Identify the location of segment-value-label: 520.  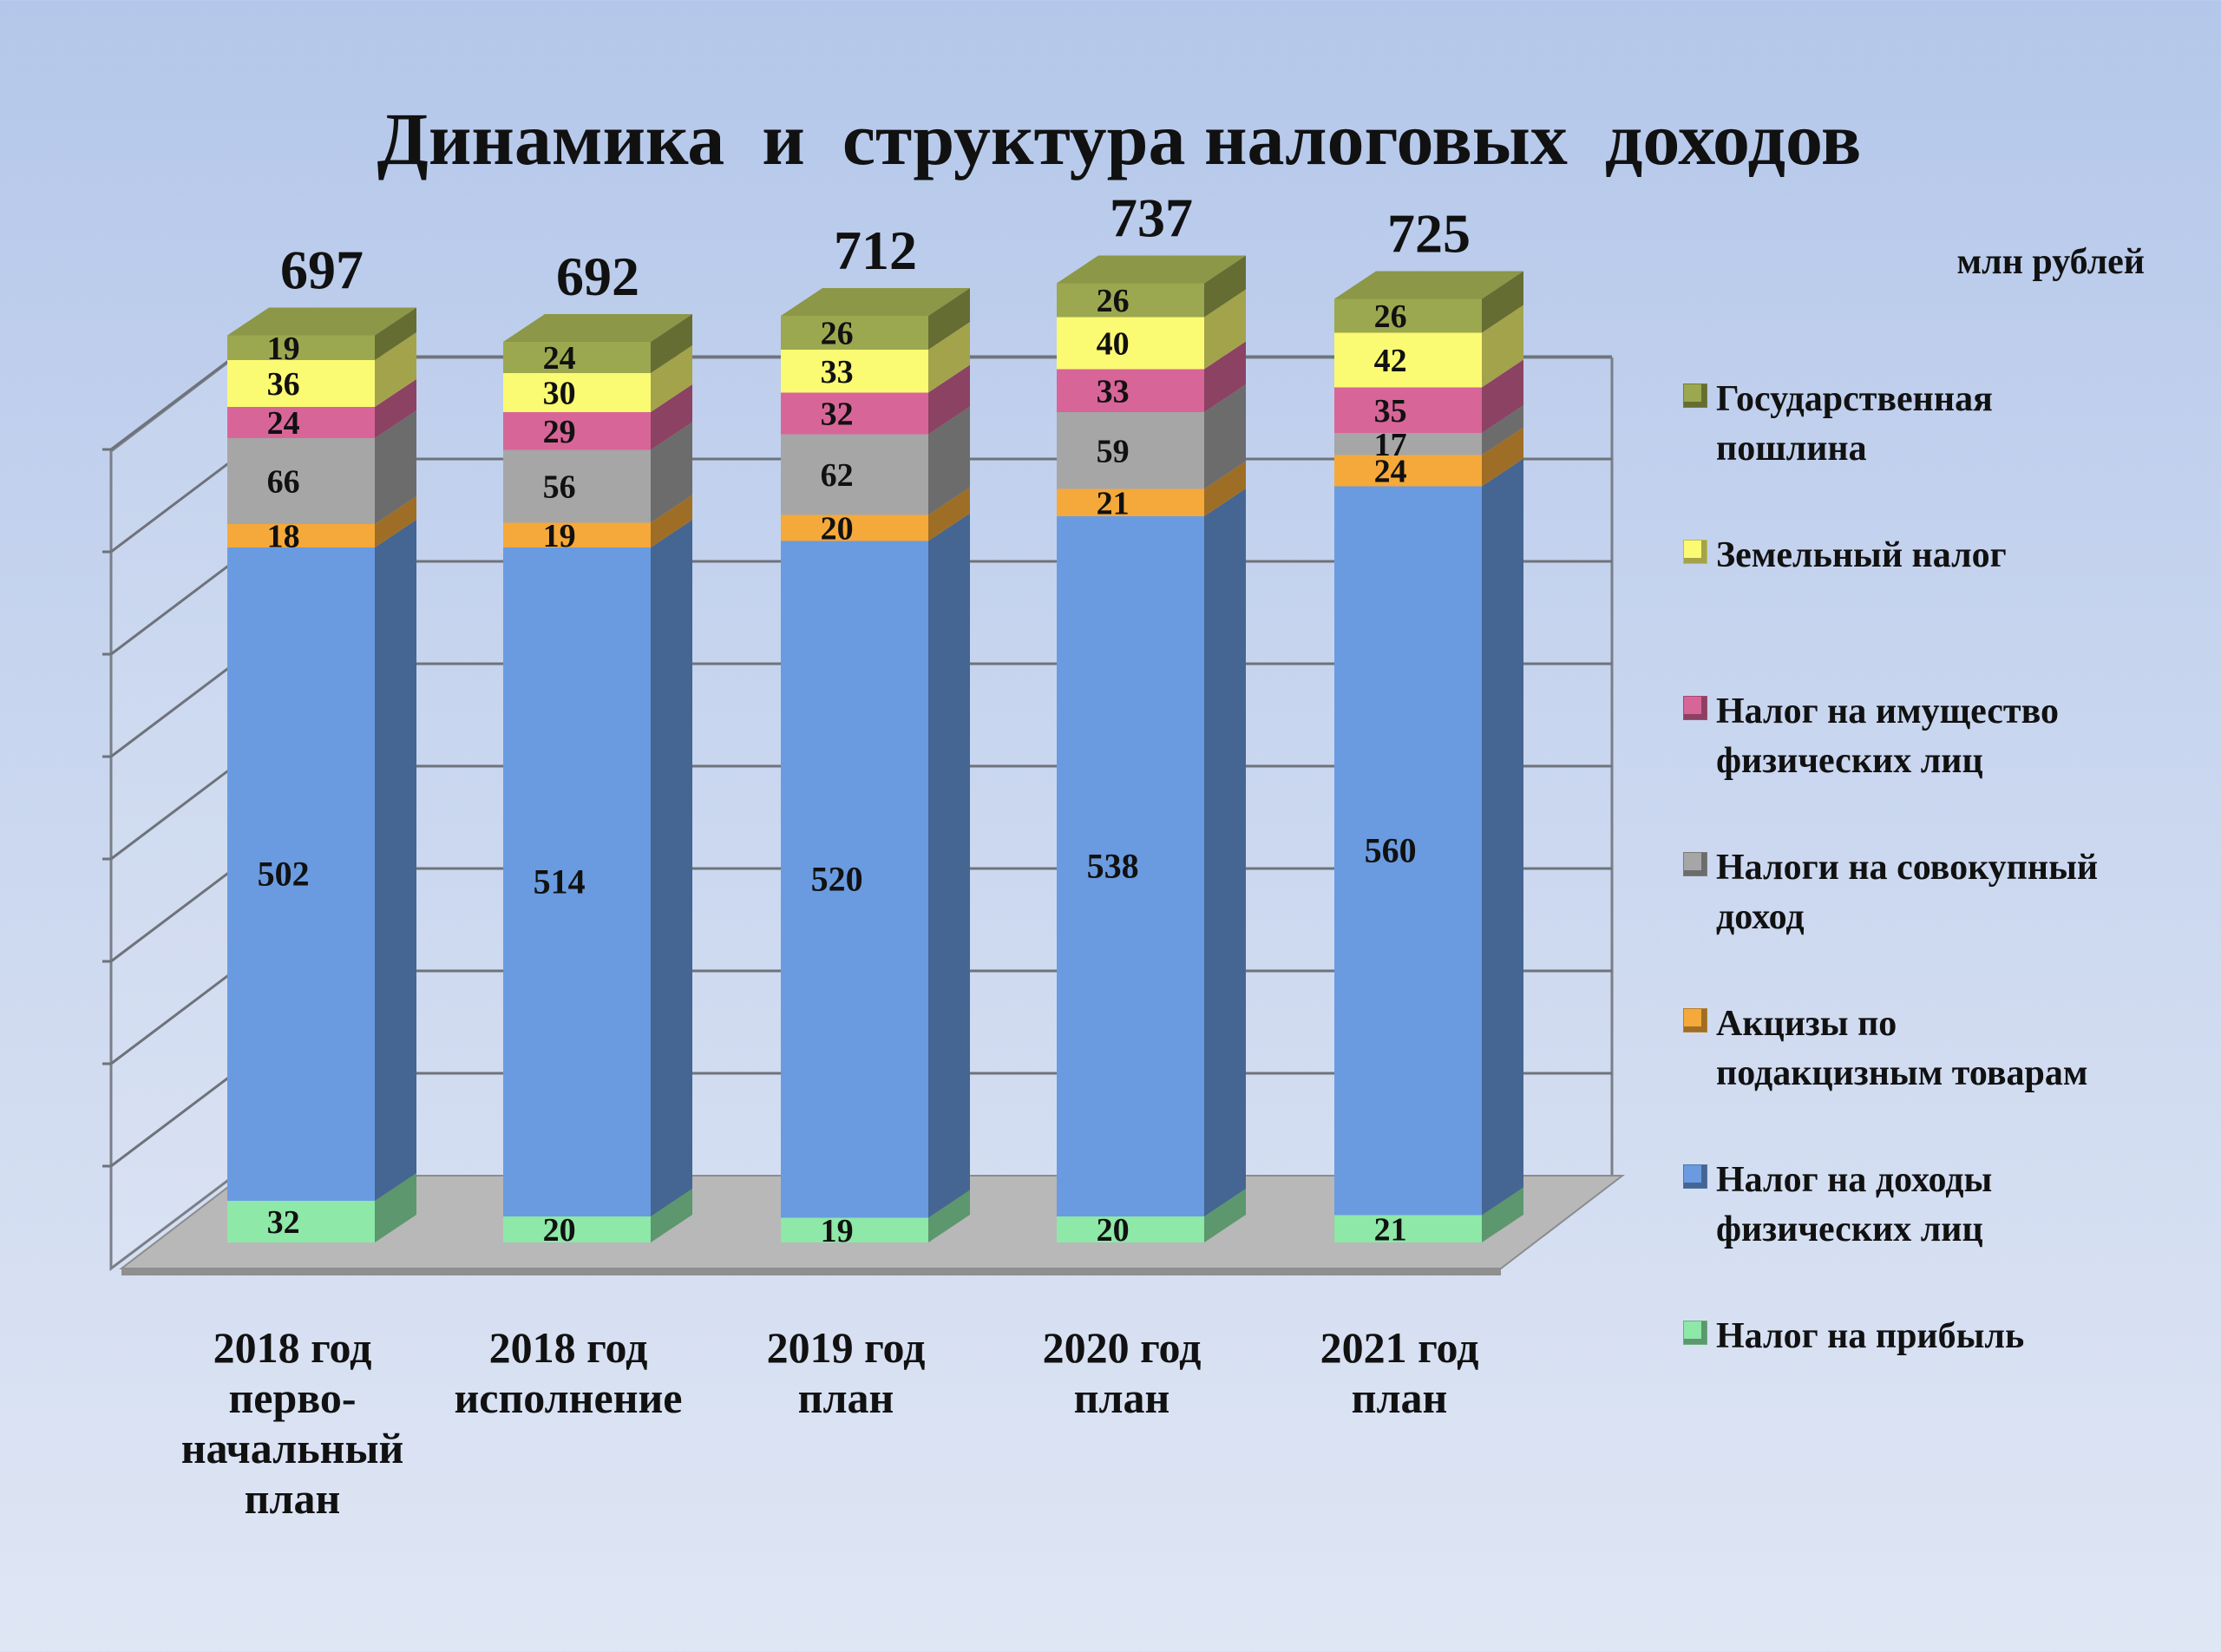
(837, 879).